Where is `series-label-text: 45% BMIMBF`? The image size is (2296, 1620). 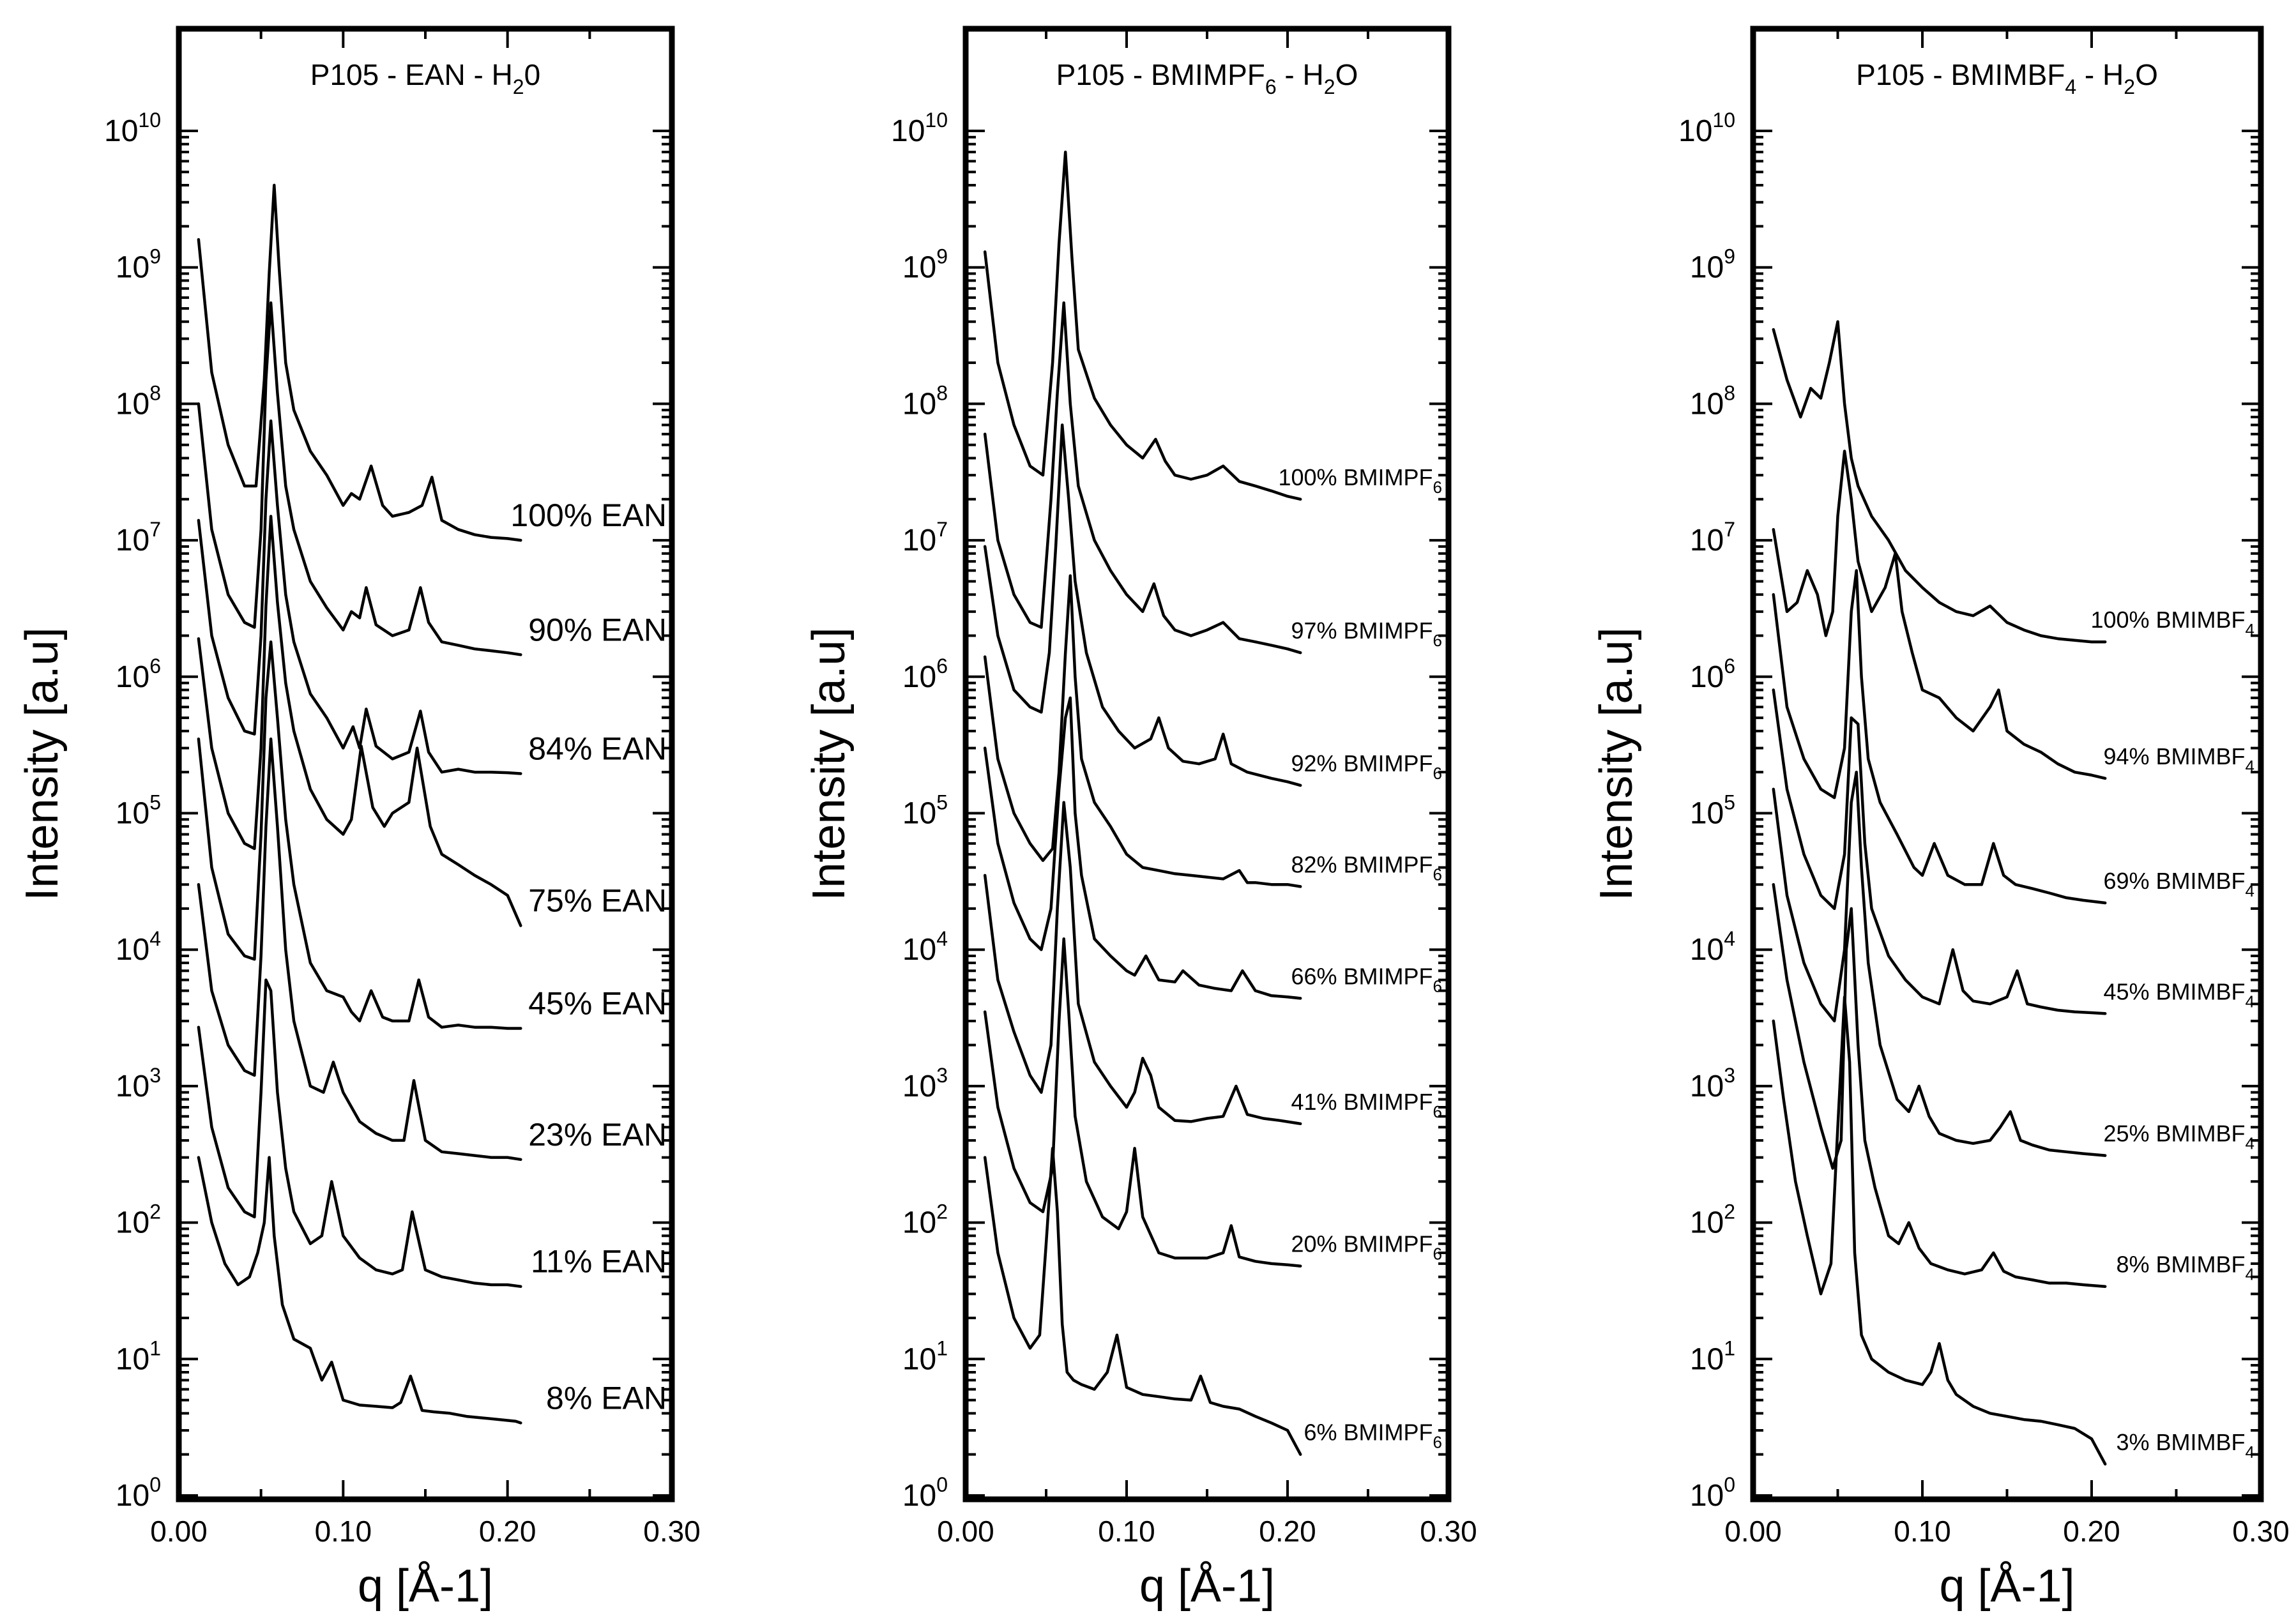 series-label-text: 45% BMIMBF is located at coordinates (2174, 991).